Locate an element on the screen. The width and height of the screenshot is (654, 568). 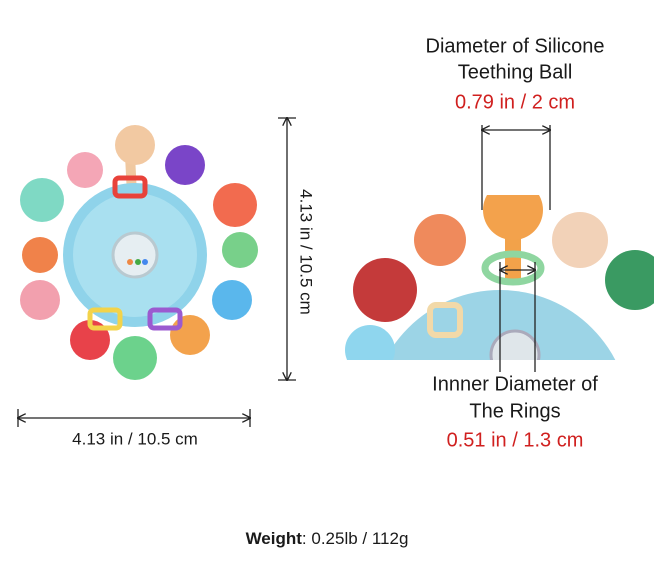
ball-label: Diameter of Silicone is located at coordinates (515, 46).